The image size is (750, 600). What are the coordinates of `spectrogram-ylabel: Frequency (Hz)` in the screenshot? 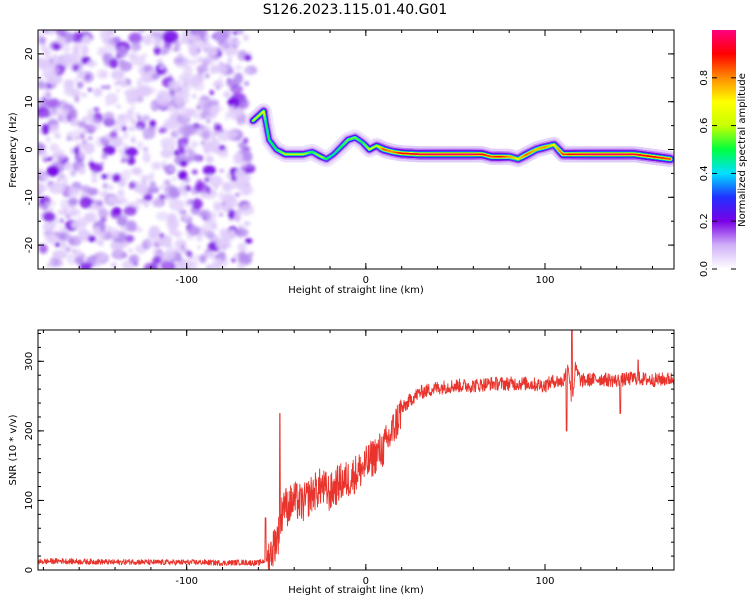 It's located at (13, 150).